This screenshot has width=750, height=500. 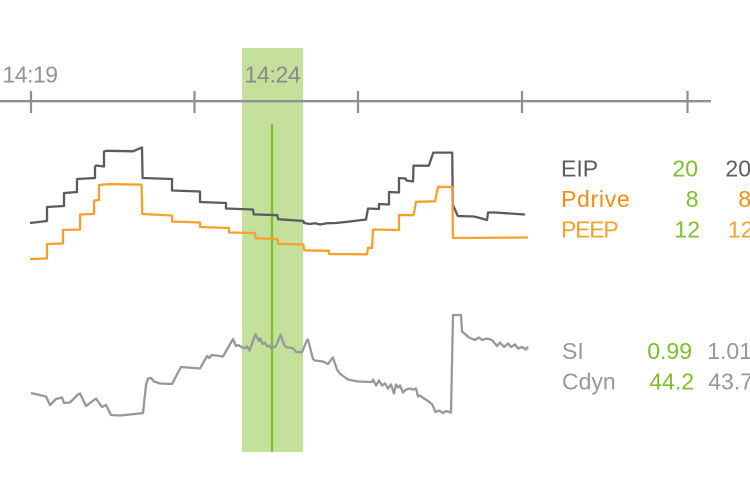 What do you see at coordinates (589, 382) in the screenshot?
I see `svg-text: Cdyn` at bounding box center [589, 382].